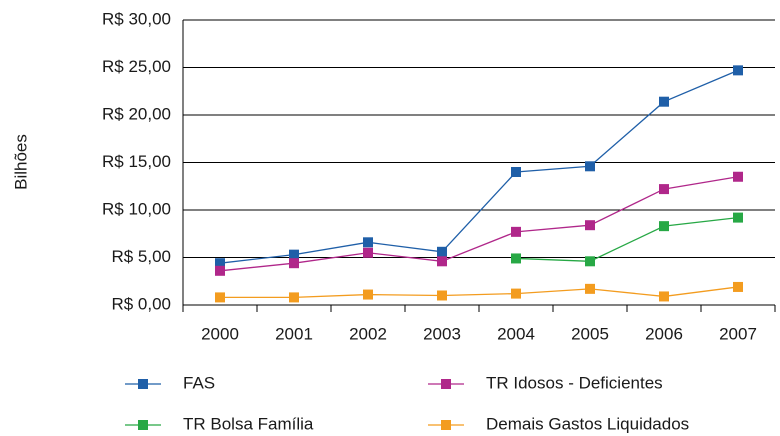  What do you see at coordinates (141, 303) in the screenshot?
I see `y-tick-label: R$ 0,00` at bounding box center [141, 303].